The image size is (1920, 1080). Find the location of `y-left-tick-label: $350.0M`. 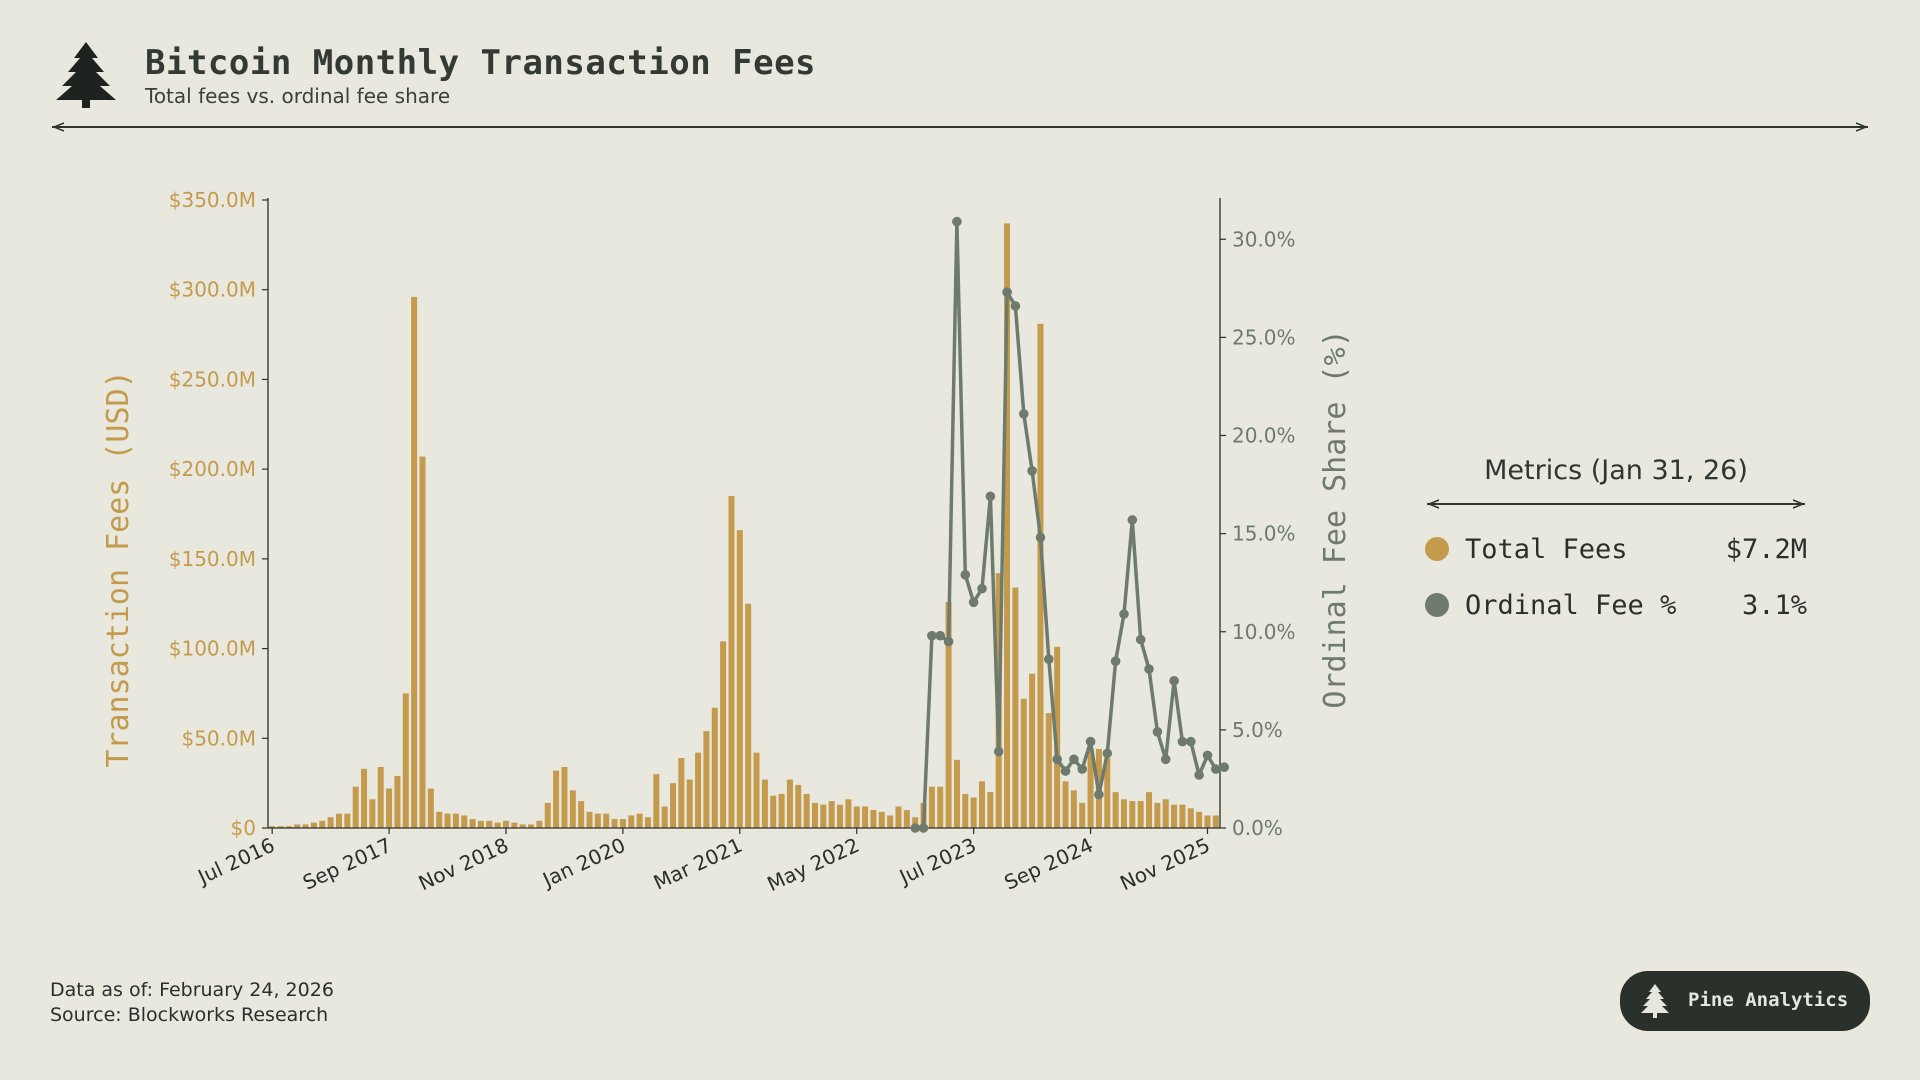

y-left-tick-label: $350.0M is located at coordinates (212, 200).